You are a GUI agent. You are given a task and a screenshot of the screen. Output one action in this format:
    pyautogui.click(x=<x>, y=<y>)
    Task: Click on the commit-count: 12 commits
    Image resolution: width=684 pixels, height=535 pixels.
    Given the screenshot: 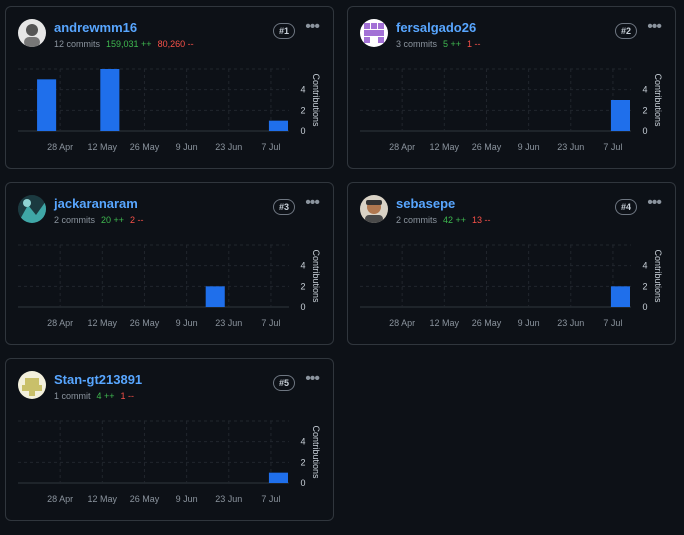 What is the action you would take?
    pyautogui.click(x=77, y=44)
    